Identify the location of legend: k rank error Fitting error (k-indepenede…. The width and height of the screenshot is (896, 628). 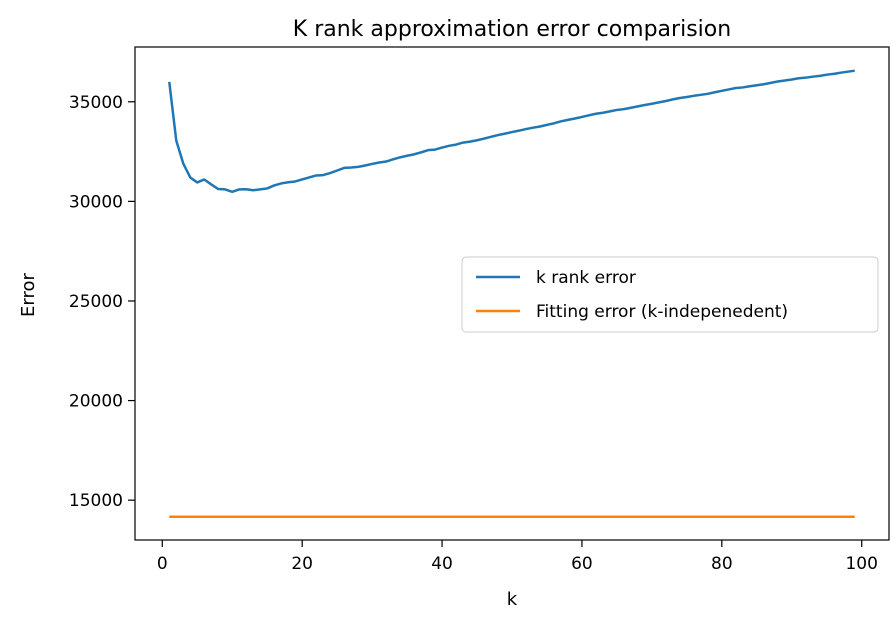
(670, 294).